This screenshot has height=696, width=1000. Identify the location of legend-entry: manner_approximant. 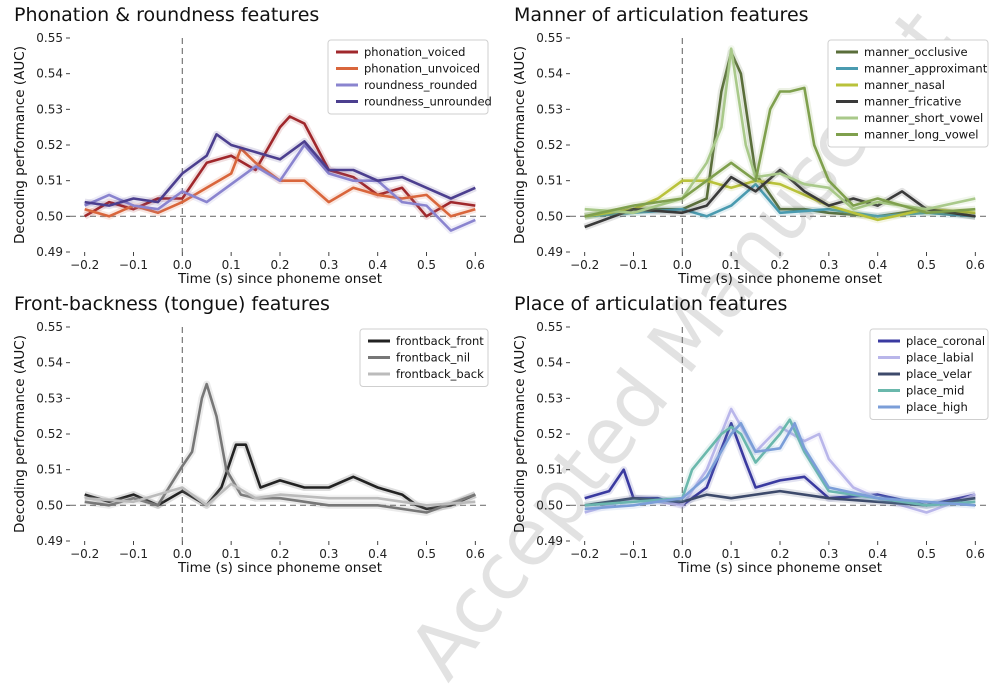
(926, 69).